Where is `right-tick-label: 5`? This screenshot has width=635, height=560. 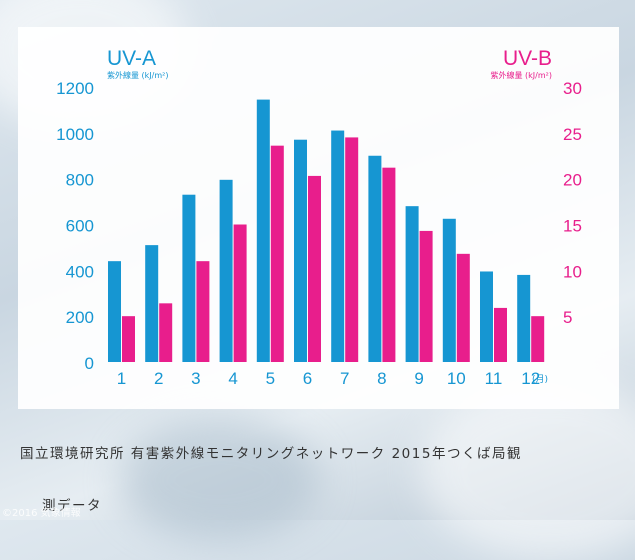 right-tick-label: 5 is located at coordinates (567, 317).